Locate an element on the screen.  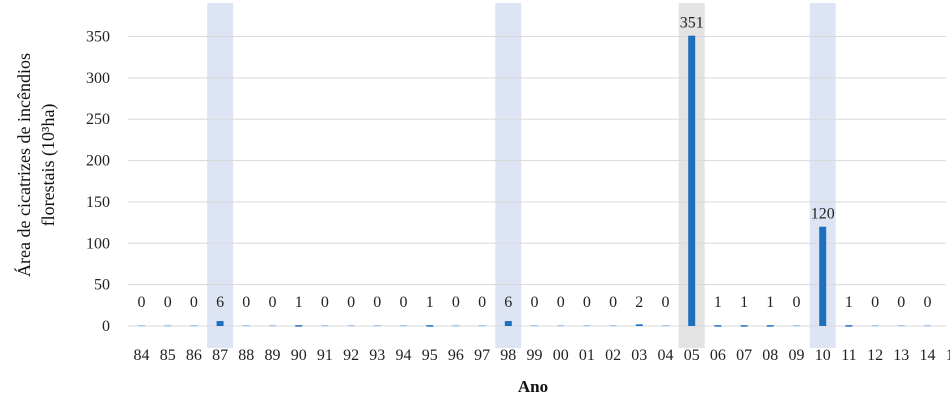
x-tick-label-00: 00 is located at coordinates (561, 355).